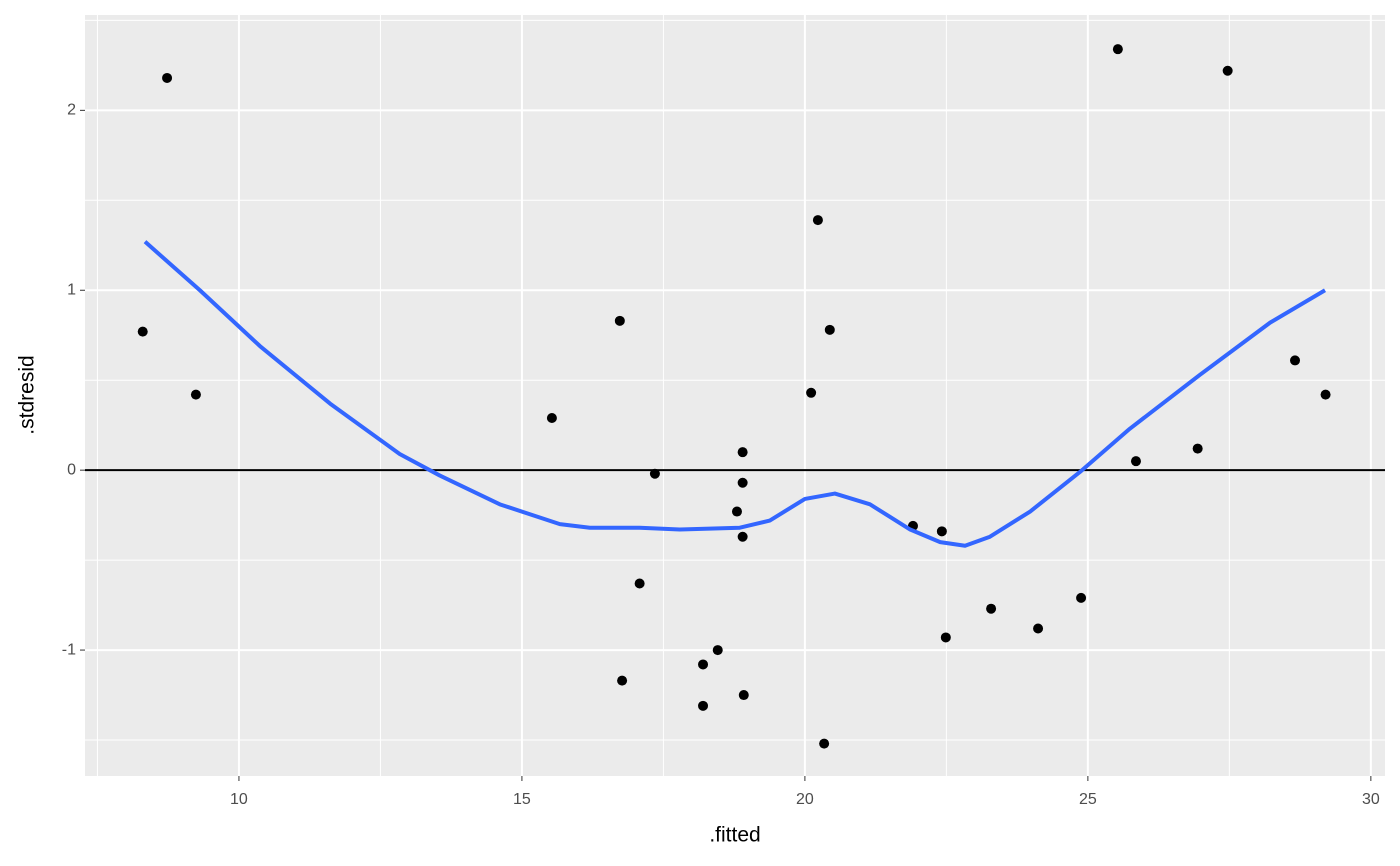 The height and width of the screenshot is (866, 1400). Describe the element at coordinates (522, 799) in the screenshot. I see `x-tick-label: 15` at that location.